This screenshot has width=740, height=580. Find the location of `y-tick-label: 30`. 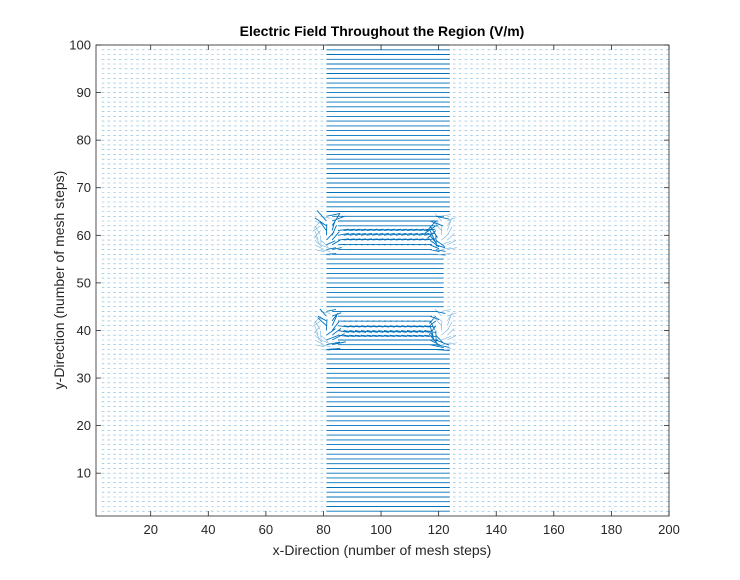

y-tick-label: 30 is located at coordinates (84, 378).